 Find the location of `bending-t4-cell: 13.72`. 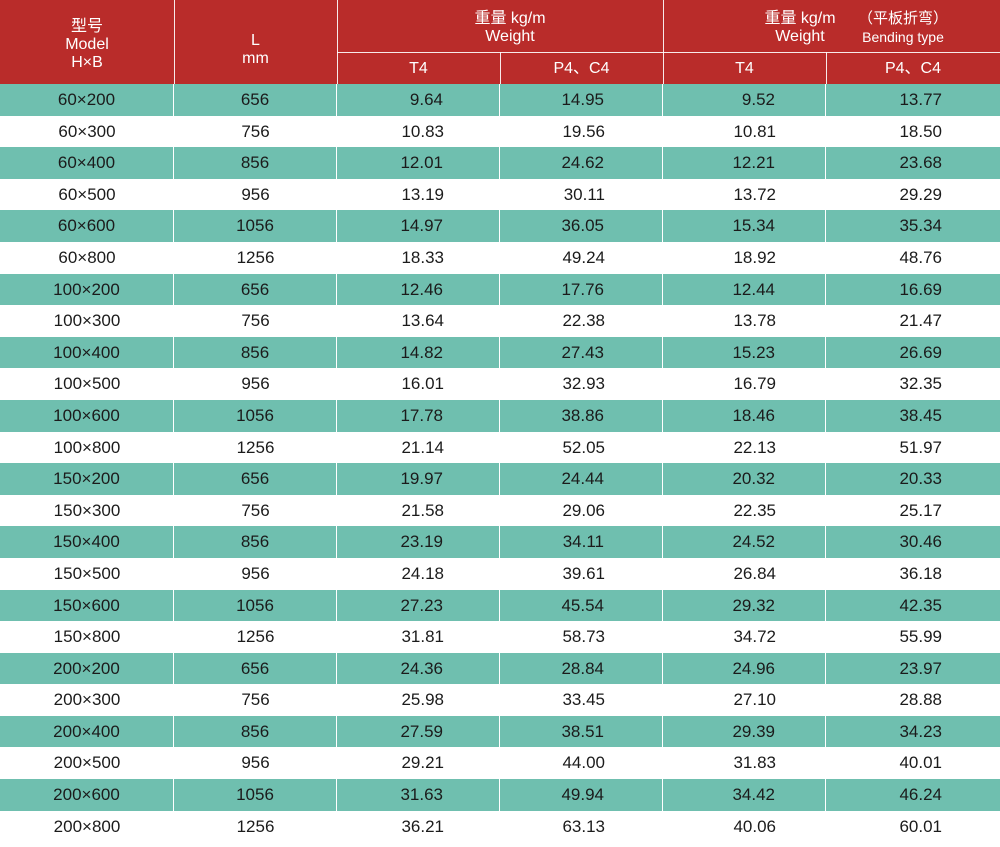

bending-t4-cell: 13.72 is located at coordinates (754, 194).